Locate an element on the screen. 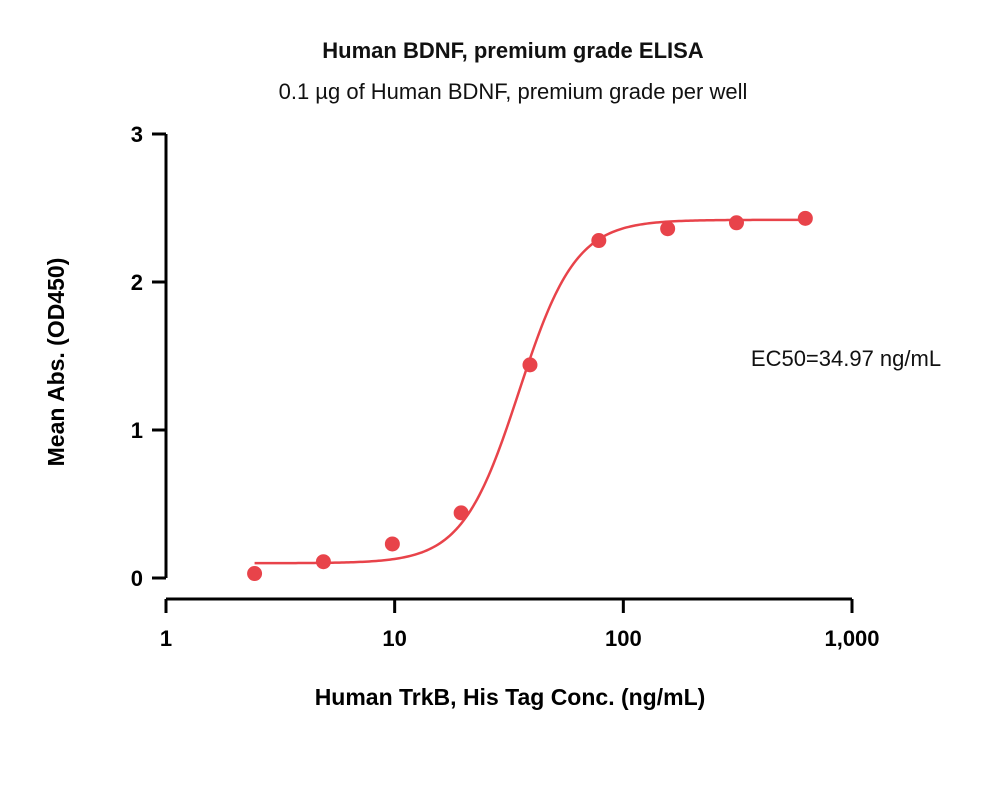 The image size is (1000, 786). x-tick-label: 10 is located at coordinates (394, 638).